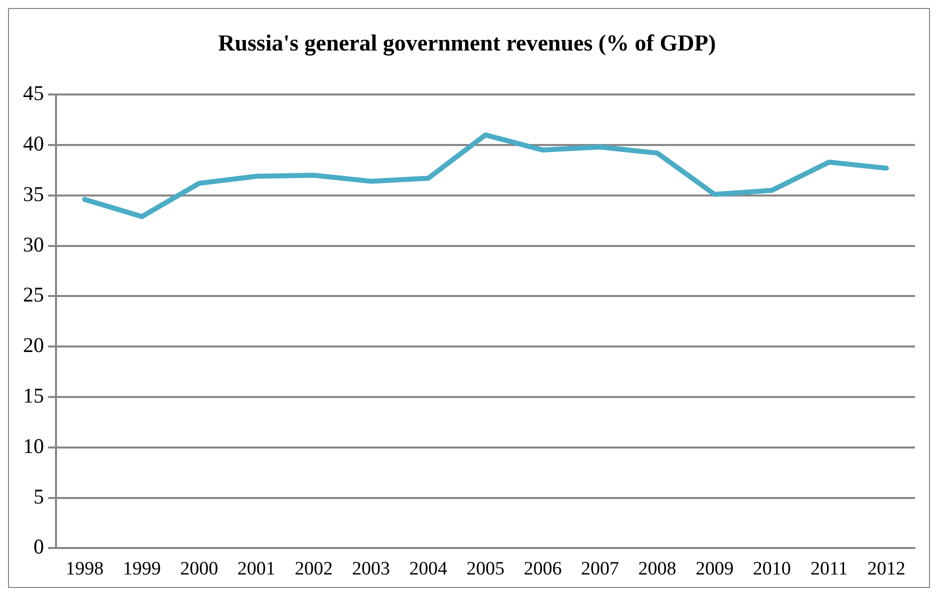  I want to click on y-tick-label: 15, so click(33, 396).